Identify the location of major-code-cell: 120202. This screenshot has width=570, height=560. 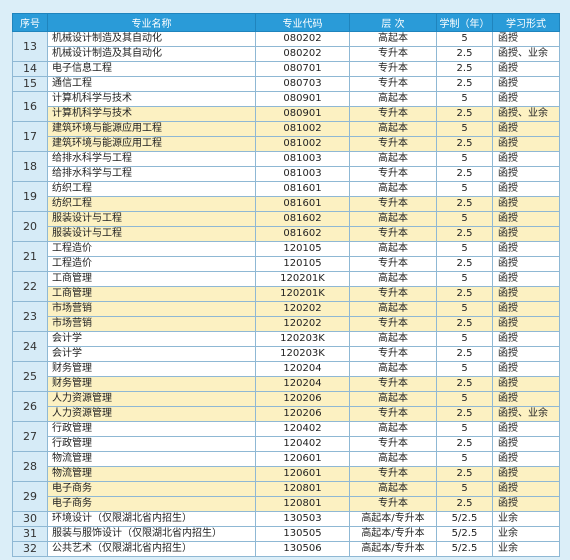
(302, 324).